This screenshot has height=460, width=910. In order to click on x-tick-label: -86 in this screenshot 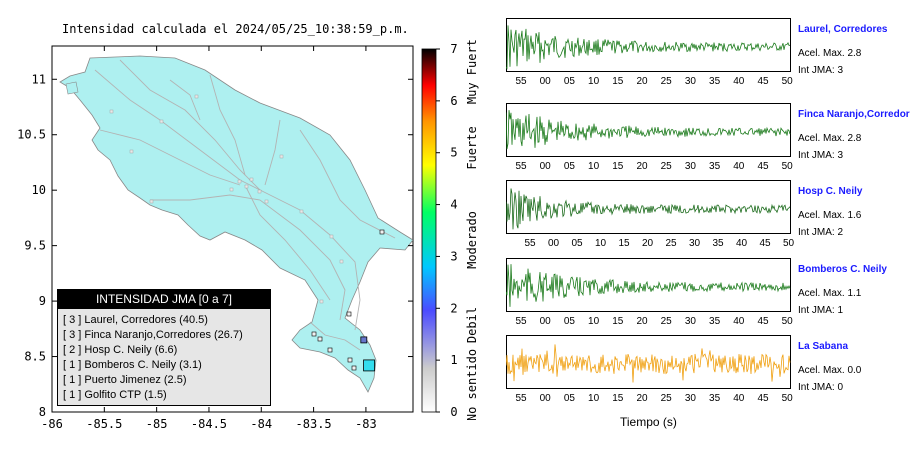, I will do `click(52, 424)`.